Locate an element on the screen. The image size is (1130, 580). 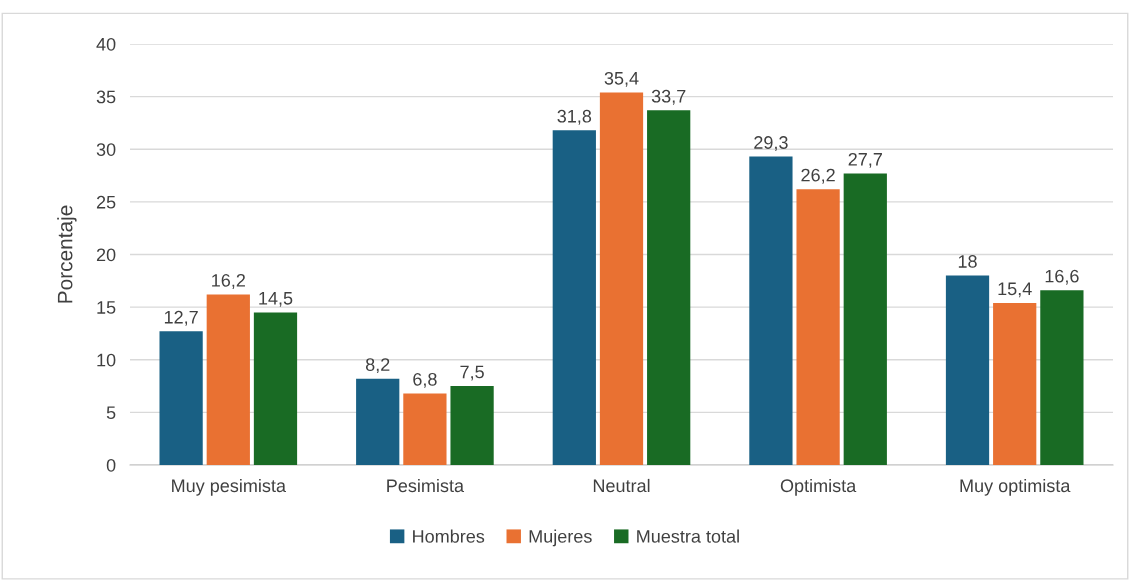
data-label: 31,8 is located at coordinates (574, 117).